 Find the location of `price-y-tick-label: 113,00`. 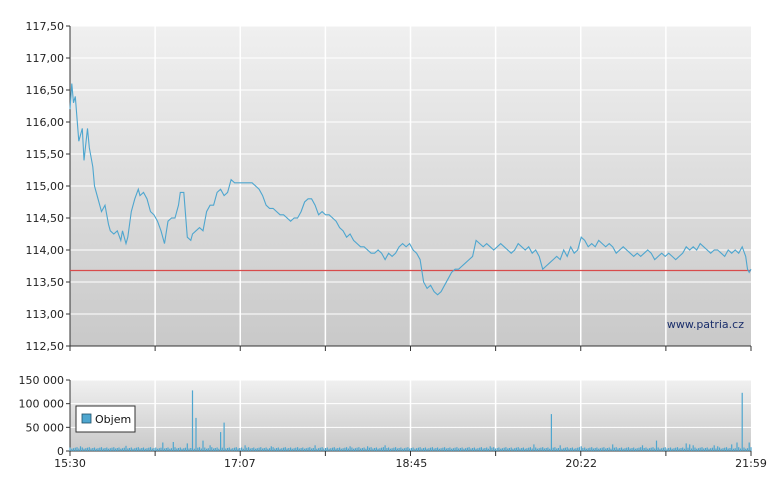

price-y-tick-label: 113,00 is located at coordinates (45, 314).